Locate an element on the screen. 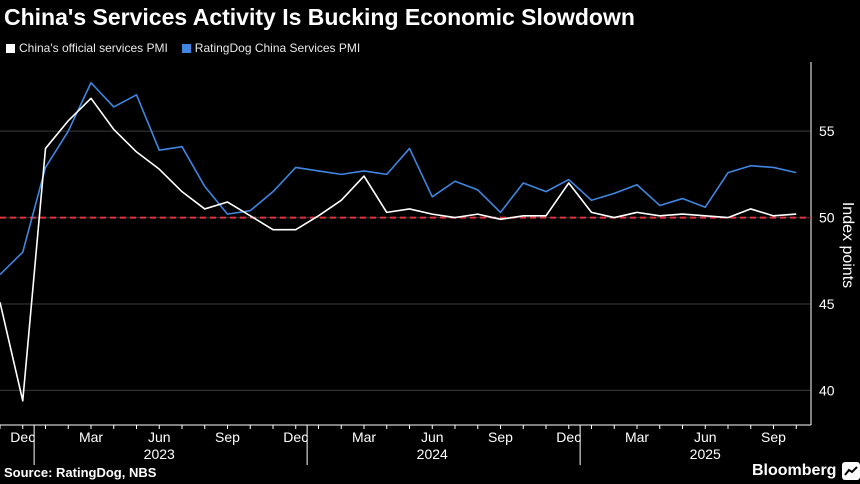 The height and width of the screenshot is (484, 860). x-year-label: 2023 is located at coordinates (159, 454).